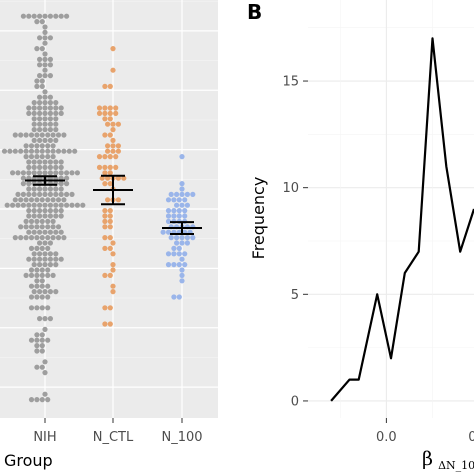 This screenshot has width=474, height=474. Describe the element at coordinates (181, 437) in the screenshot. I see `panel-a-x-tick-label: N_100` at that location.